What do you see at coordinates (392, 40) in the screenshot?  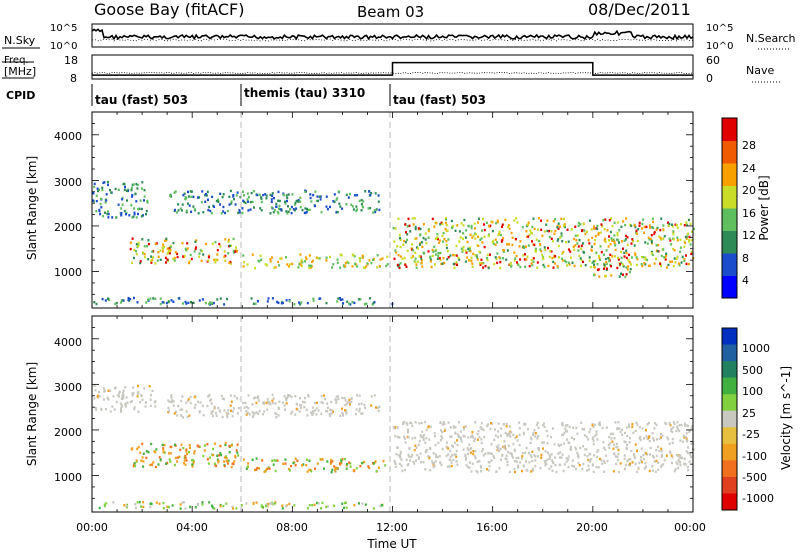 I see `noise-search-trace` at bounding box center [392, 40].